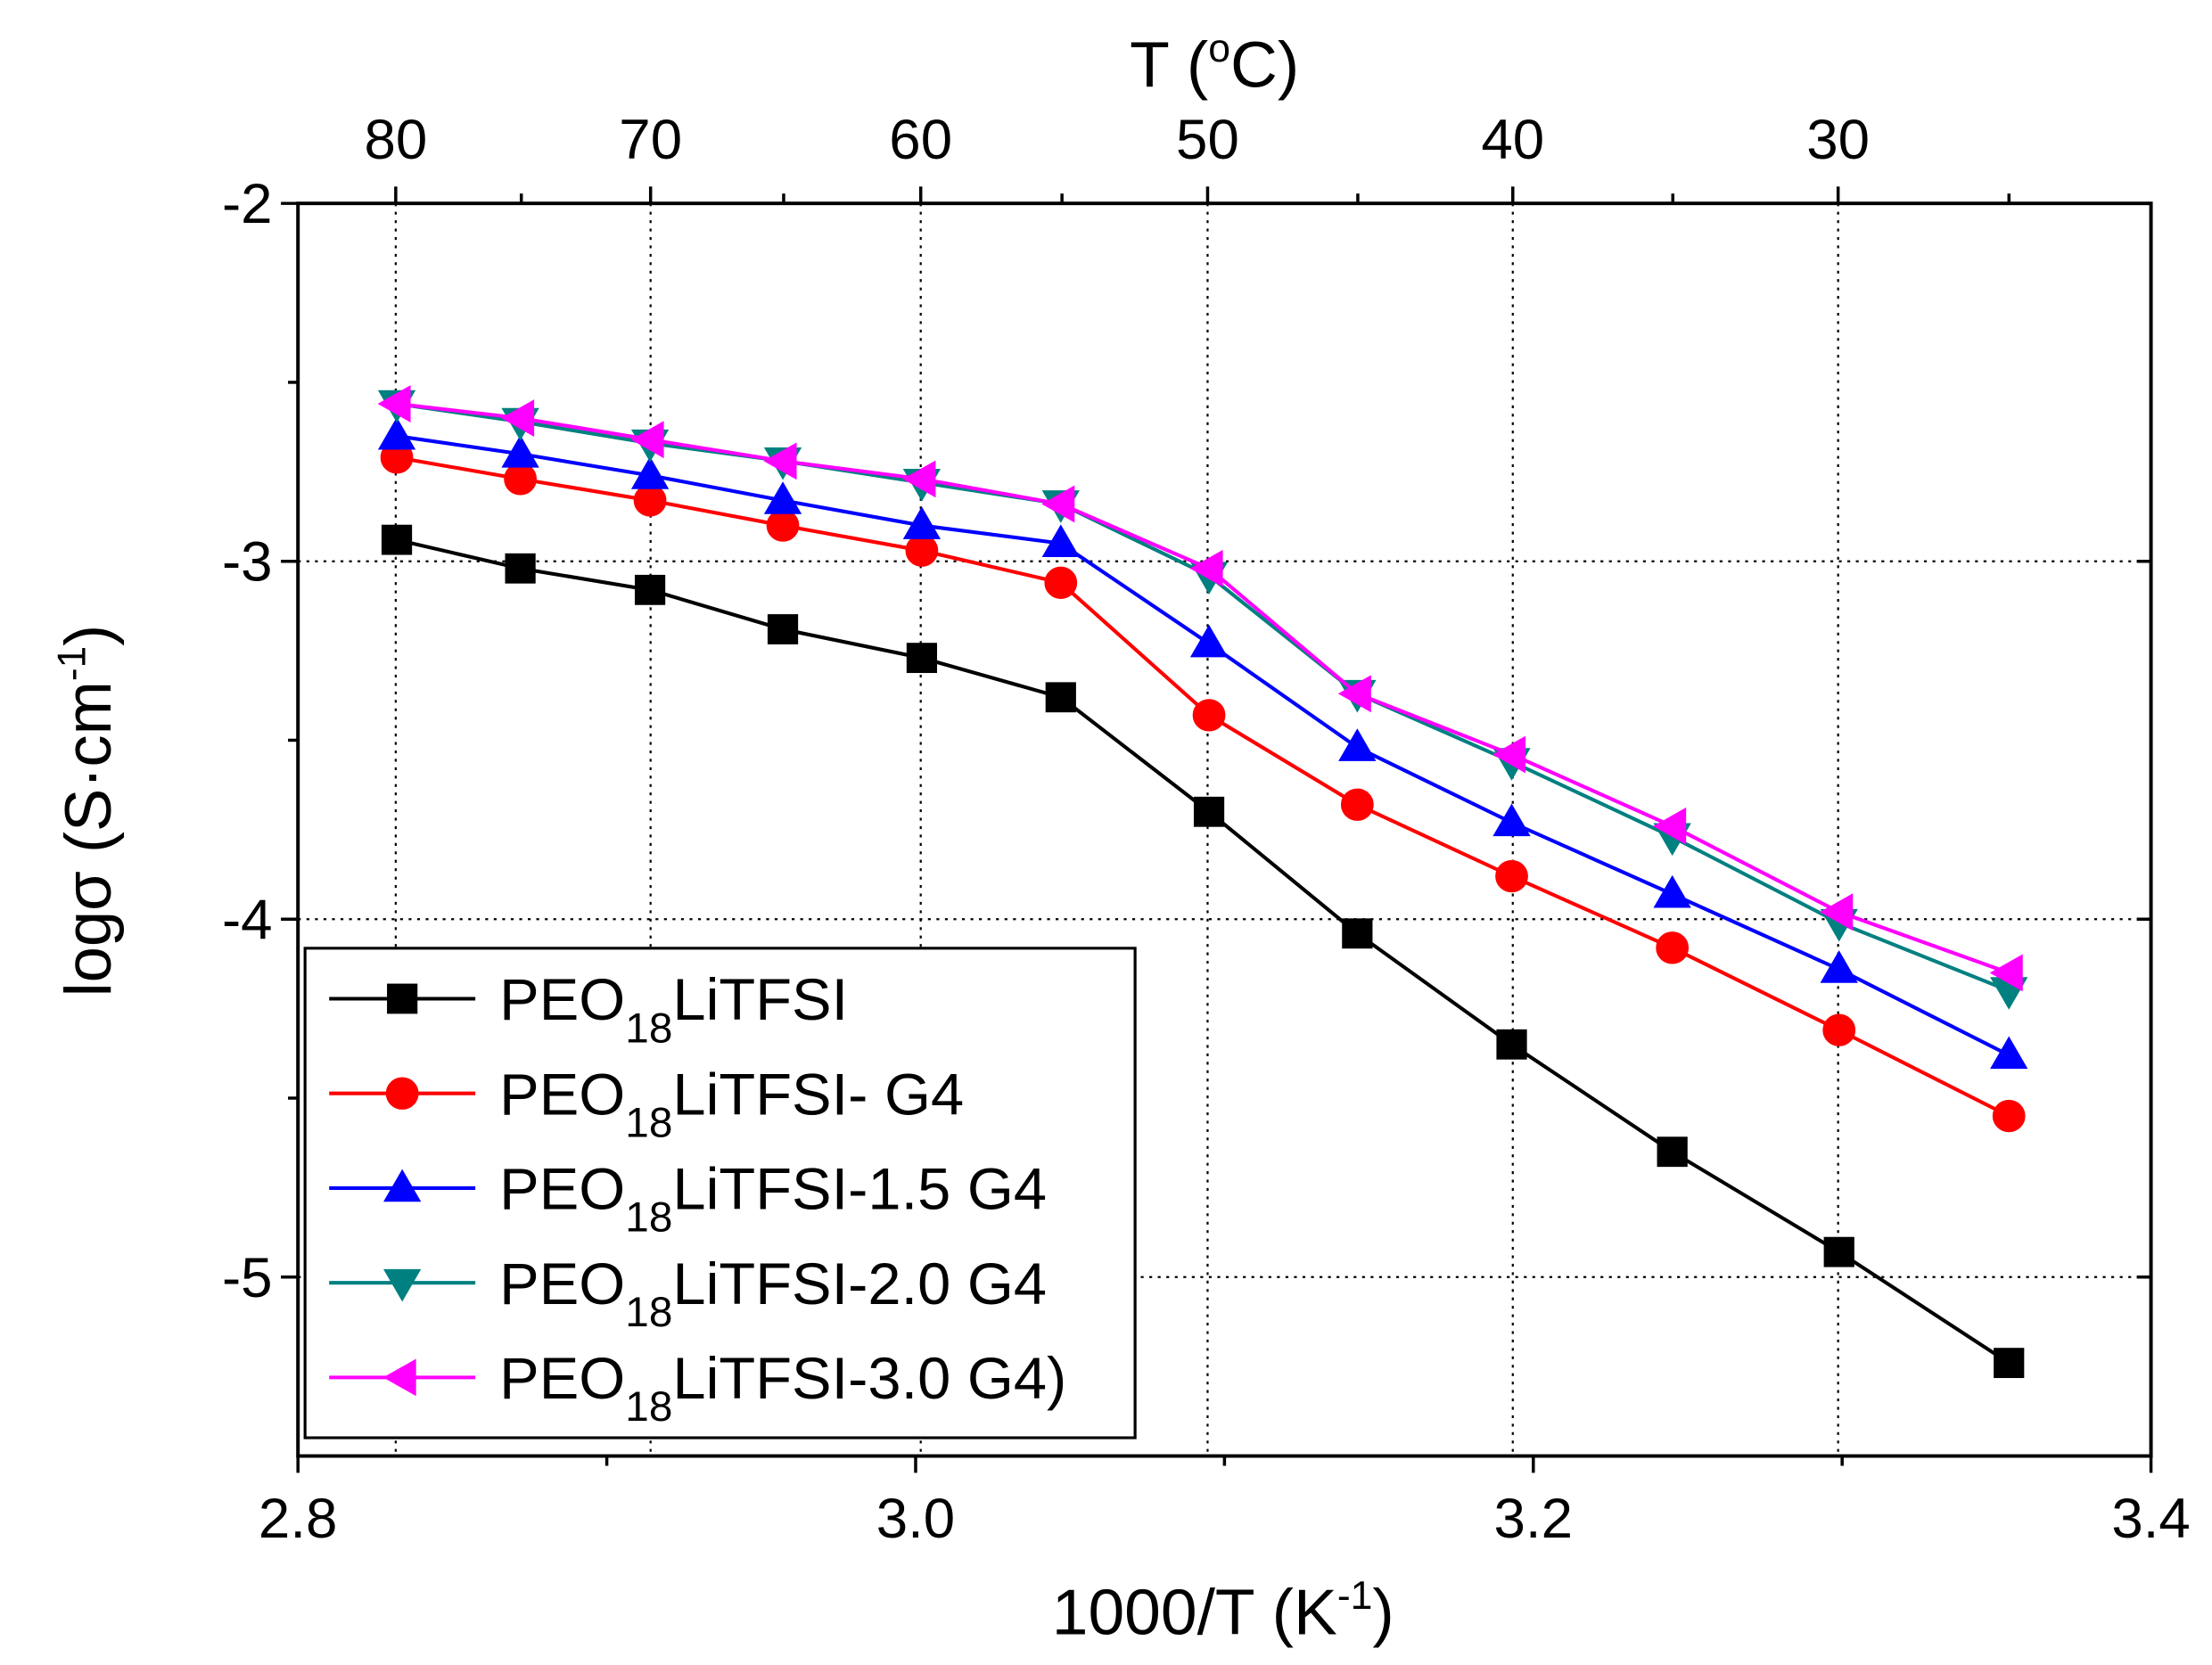  I want to click on legend-label-2: PEO18LiTFSI-1.5 G4, so click(773, 1199).